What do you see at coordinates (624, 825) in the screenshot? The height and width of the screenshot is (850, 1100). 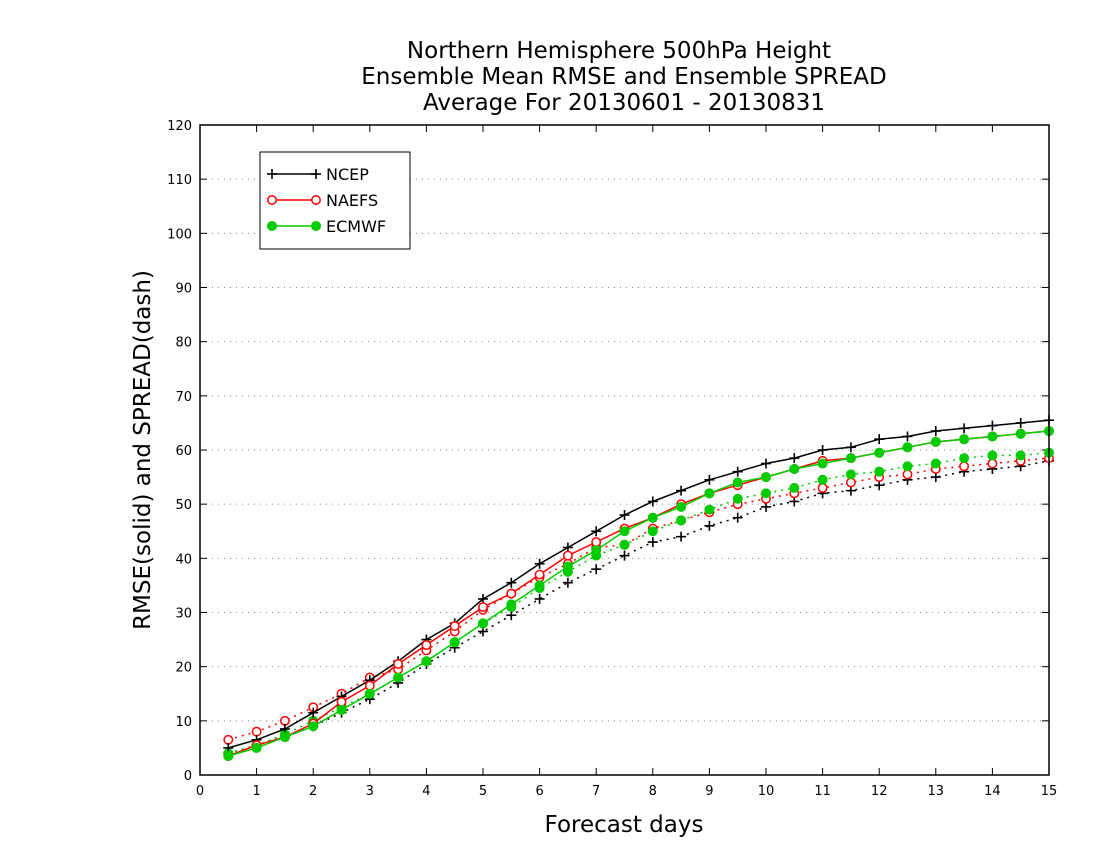 I see `x-axis-label: Forecast days` at bounding box center [624, 825].